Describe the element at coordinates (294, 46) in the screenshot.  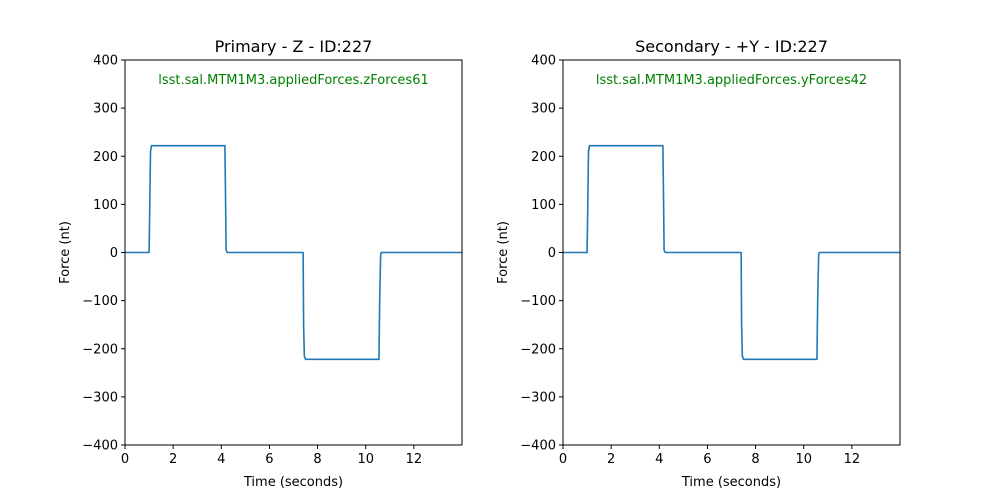
I see `chart-title: Primary - Z - ID:227` at that location.